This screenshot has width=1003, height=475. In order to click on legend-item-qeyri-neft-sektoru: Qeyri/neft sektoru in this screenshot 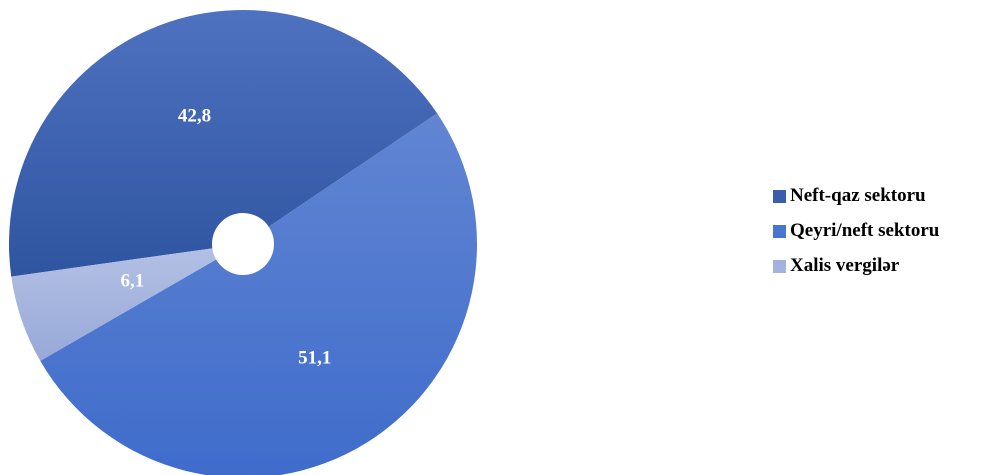, I will do `click(856, 231)`.